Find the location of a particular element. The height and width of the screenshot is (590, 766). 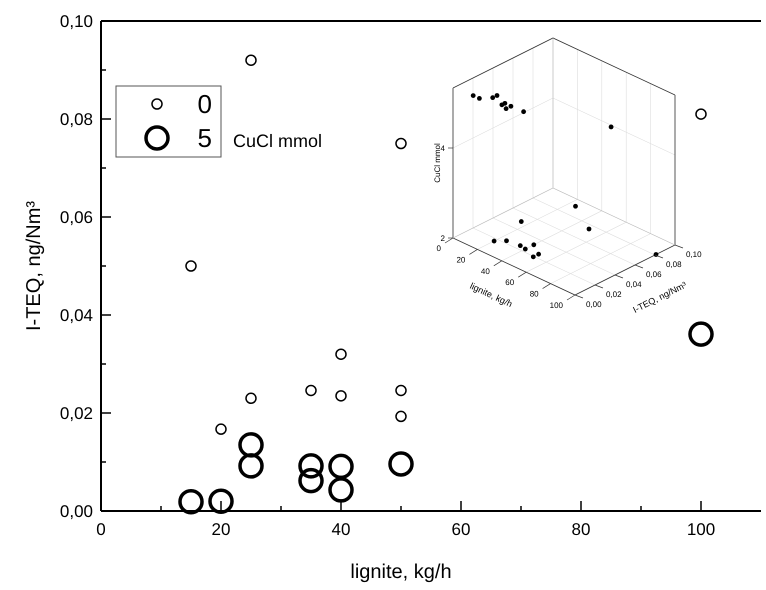

annotation: 60 is located at coordinates (510, 283).